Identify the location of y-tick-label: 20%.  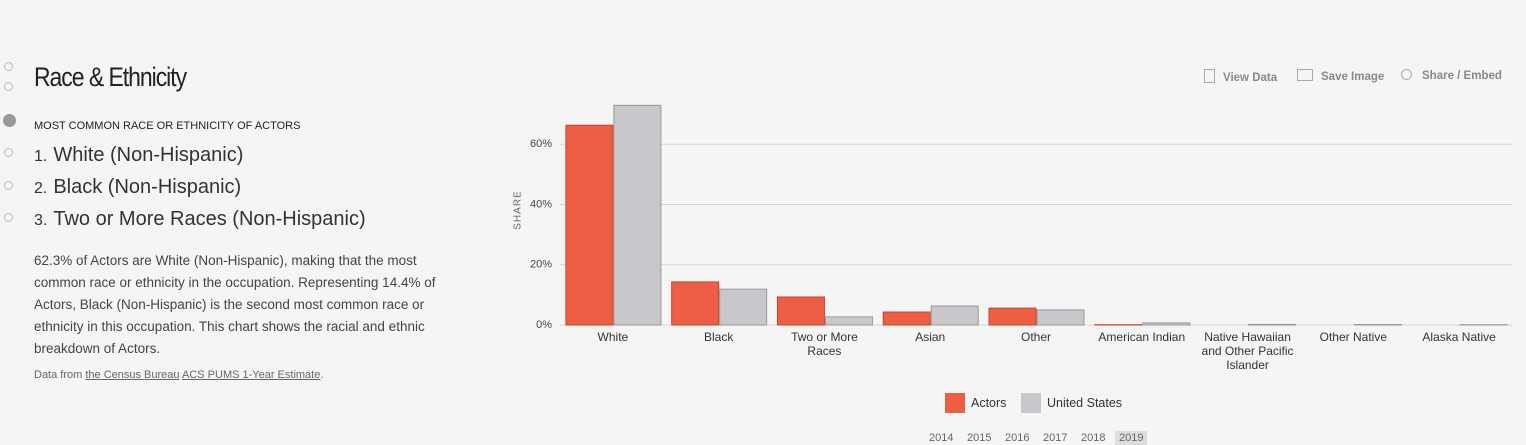
(541, 265).